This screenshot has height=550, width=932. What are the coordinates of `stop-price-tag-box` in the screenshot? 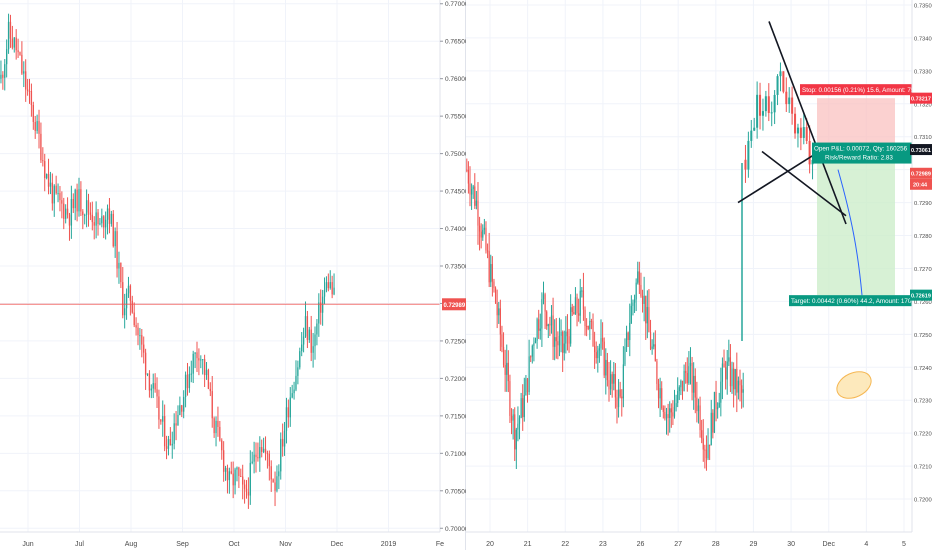 It's located at (921, 98).